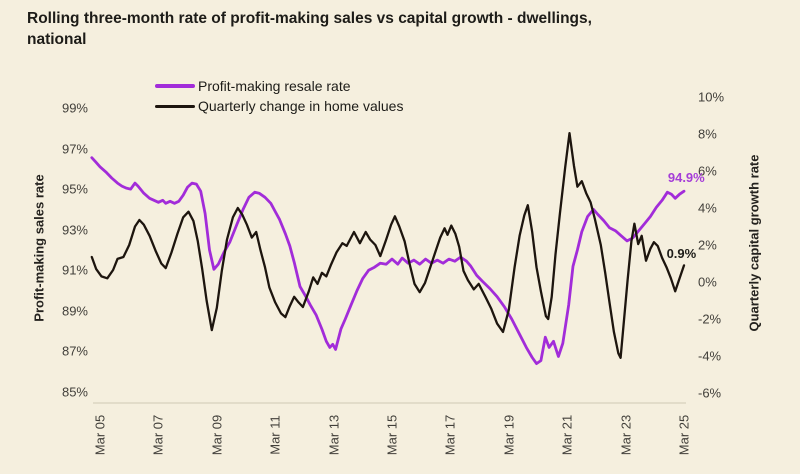 This screenshot has width=800, height=474. I want to click on left-axis-tick-label: 95%, so click(74, 189).